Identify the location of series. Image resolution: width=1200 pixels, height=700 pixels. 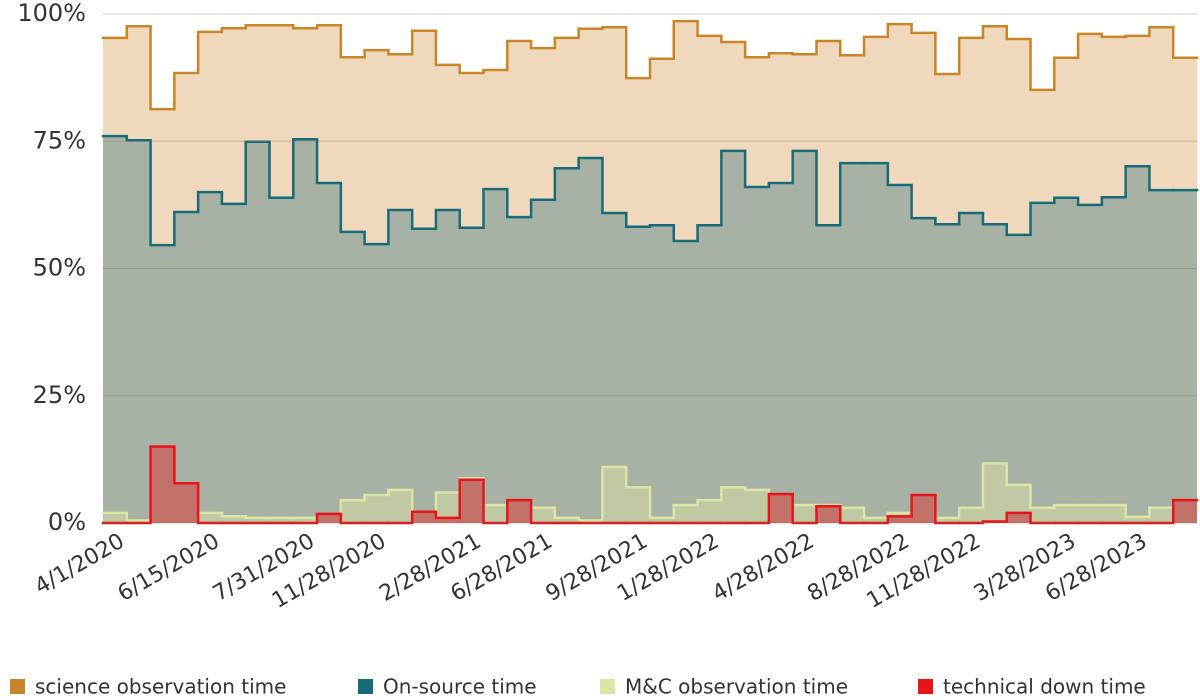
(650, 485).